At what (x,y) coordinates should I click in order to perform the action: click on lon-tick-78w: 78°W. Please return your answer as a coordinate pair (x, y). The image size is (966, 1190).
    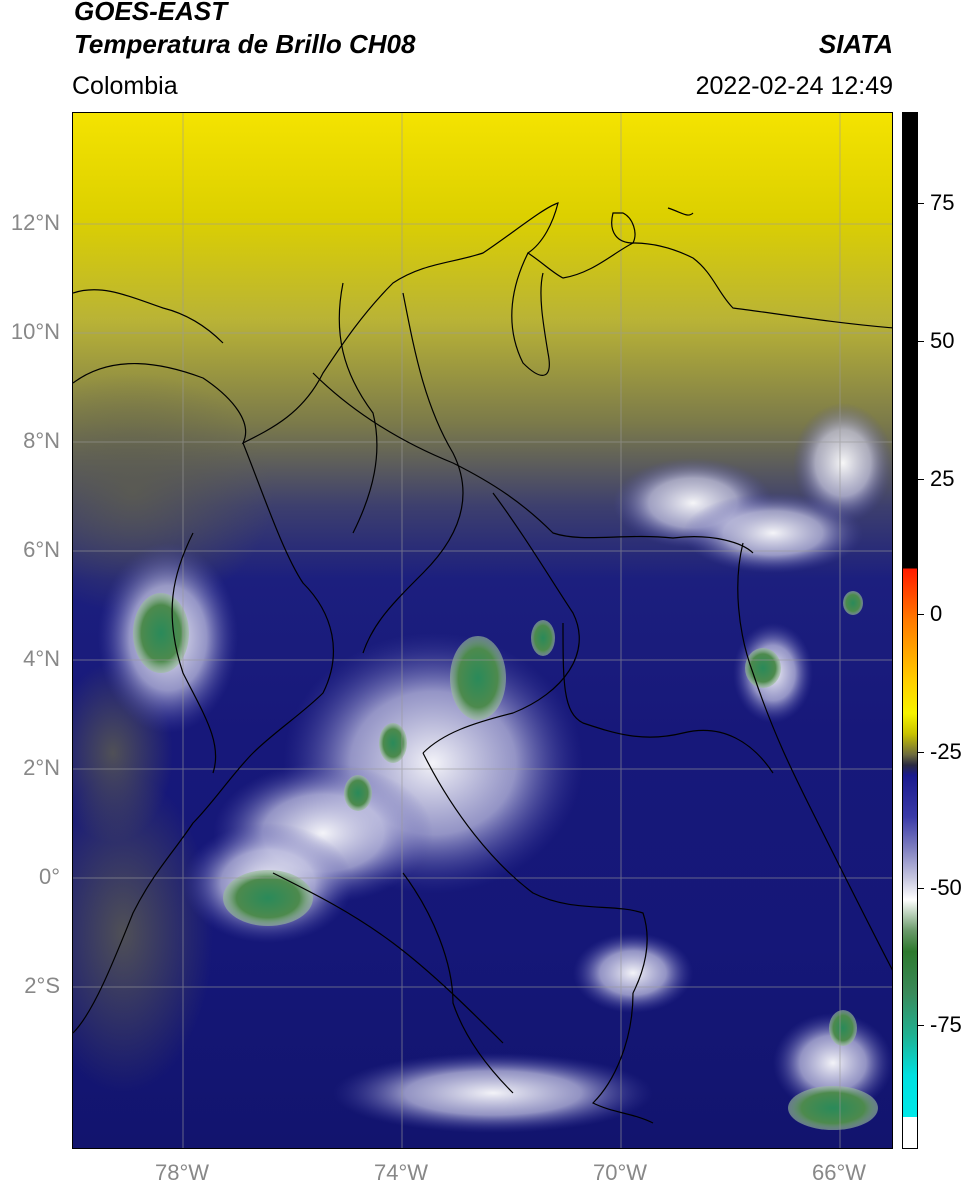
    Looking at the image, I should click on (182, 1172).